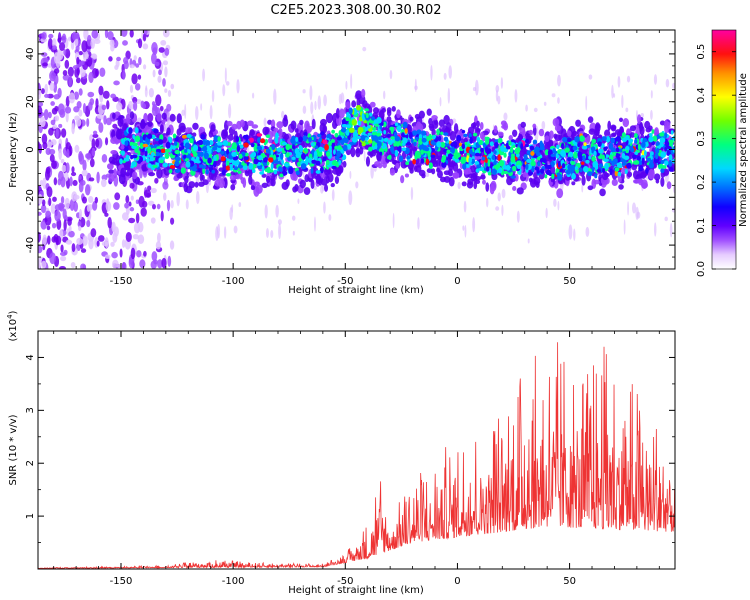 The height and width of the screenshot is (600, 750). Describe the element at coordinates (701, 226) in the screenshot. I see `colorbar-tick-label: 0.1` at that location.